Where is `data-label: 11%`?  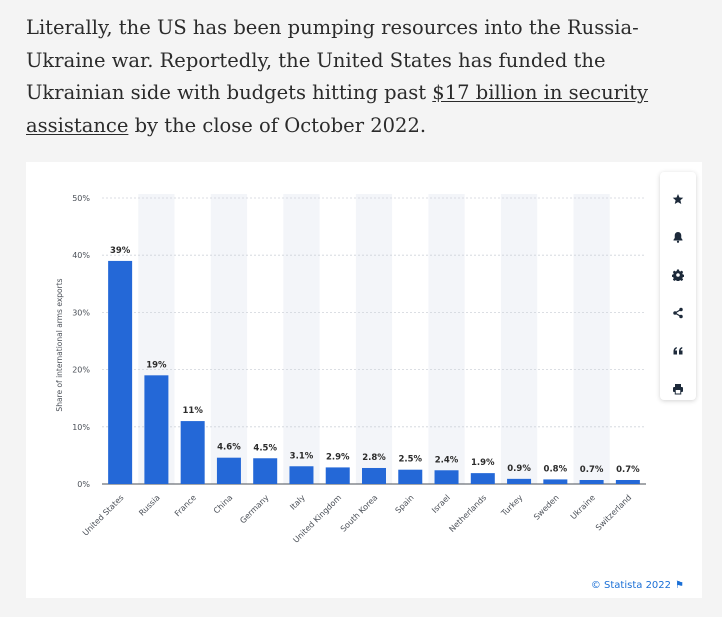 data-label: 11% is located at coordinates (192, 411).